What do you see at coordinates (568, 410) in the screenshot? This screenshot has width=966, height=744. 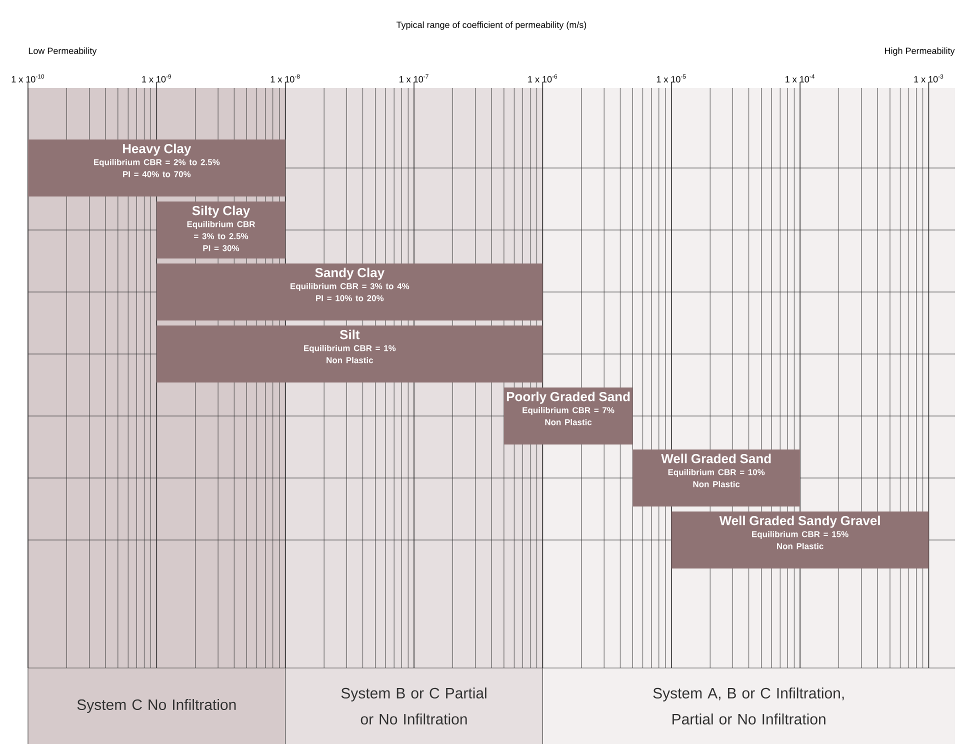 I see `annotation: Equilibrium CBR = 7%` at bounding box center [568, 410].